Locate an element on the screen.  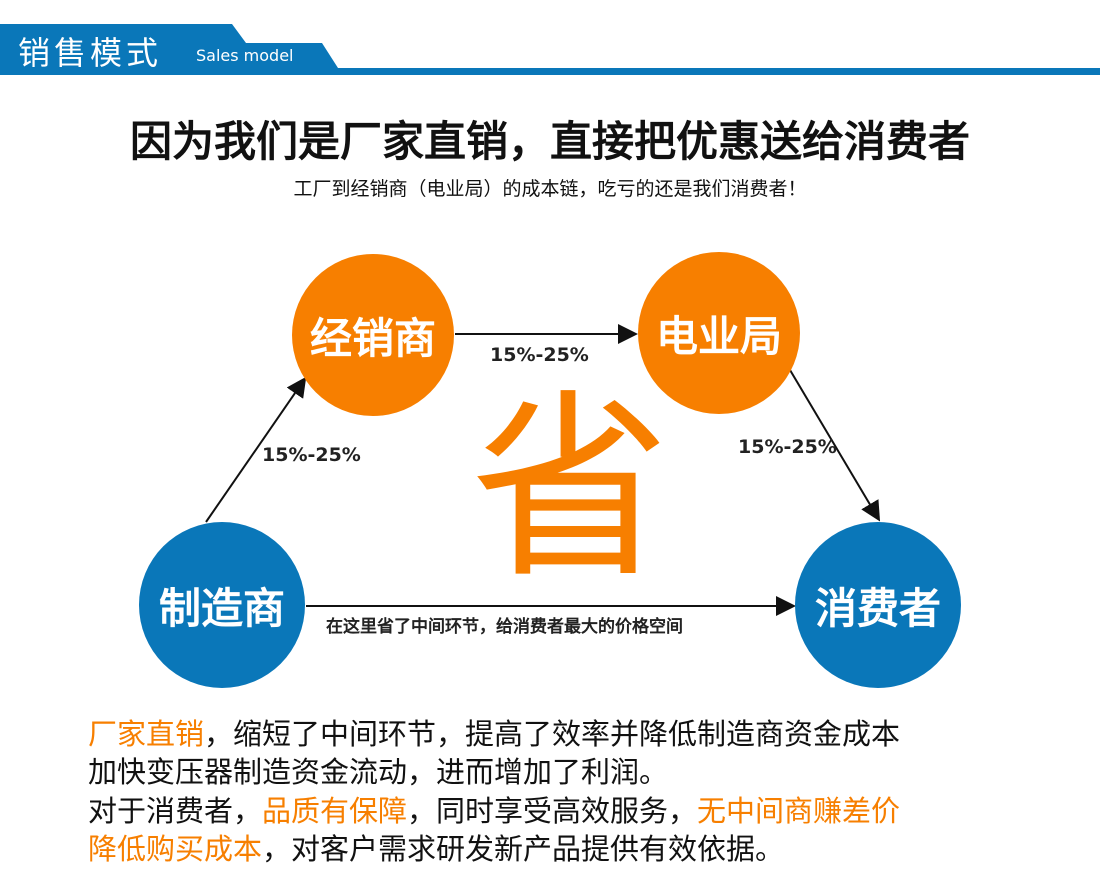
node-dealer: 经销商 is located at coordinates (373, 335).